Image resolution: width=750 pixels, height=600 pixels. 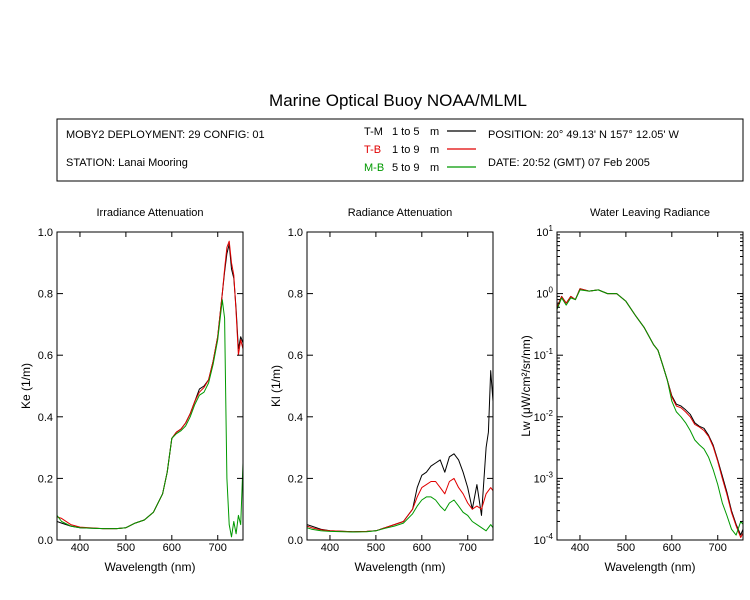 I want to click on station-text: STATION: Lanai Mooring, so click(x=127, y=163).